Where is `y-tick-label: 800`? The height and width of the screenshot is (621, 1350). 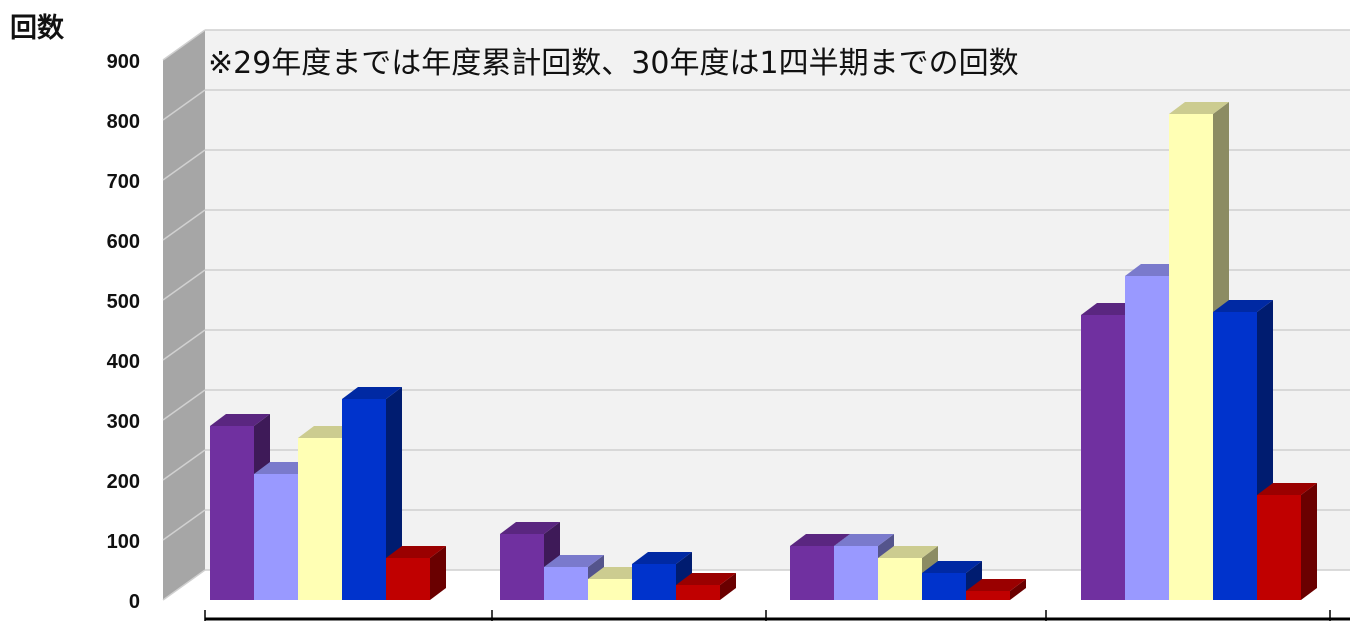
y-tick-label: 800 is located at coordinates (123, 122).